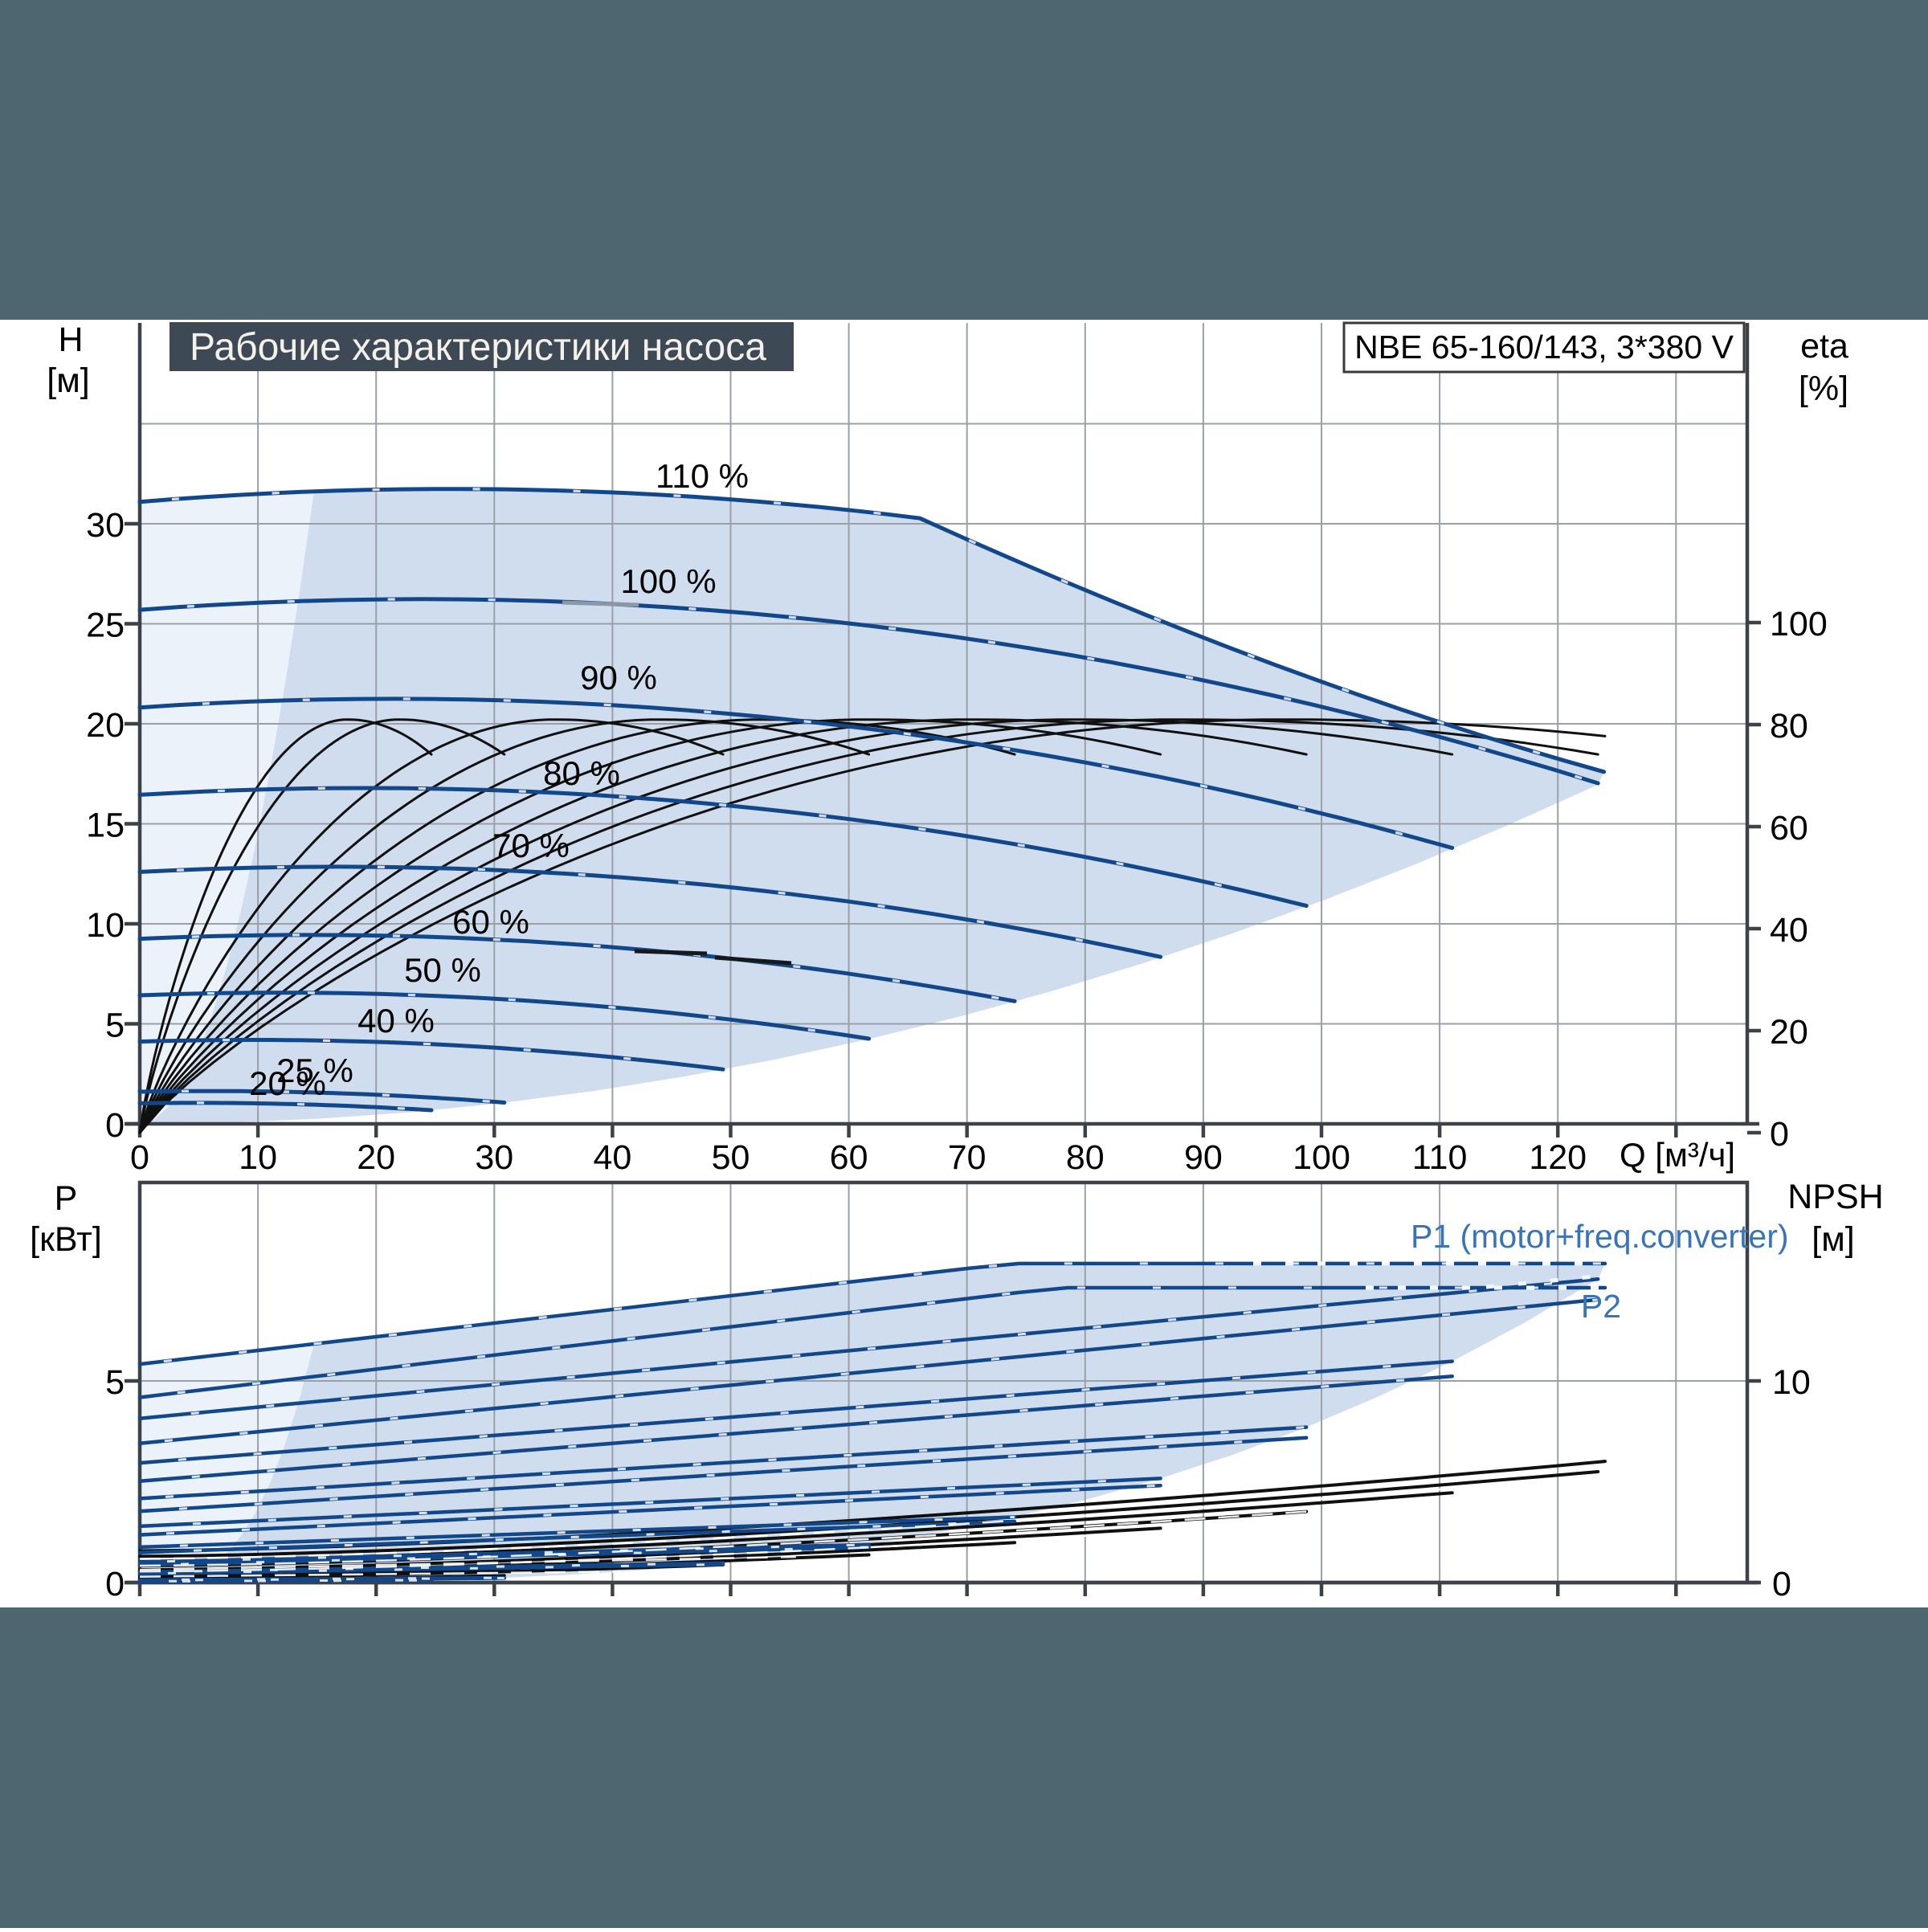  Describe the element at coordinates (967, 1157) in the screenshot. I see `svg-text: 70` at that location.